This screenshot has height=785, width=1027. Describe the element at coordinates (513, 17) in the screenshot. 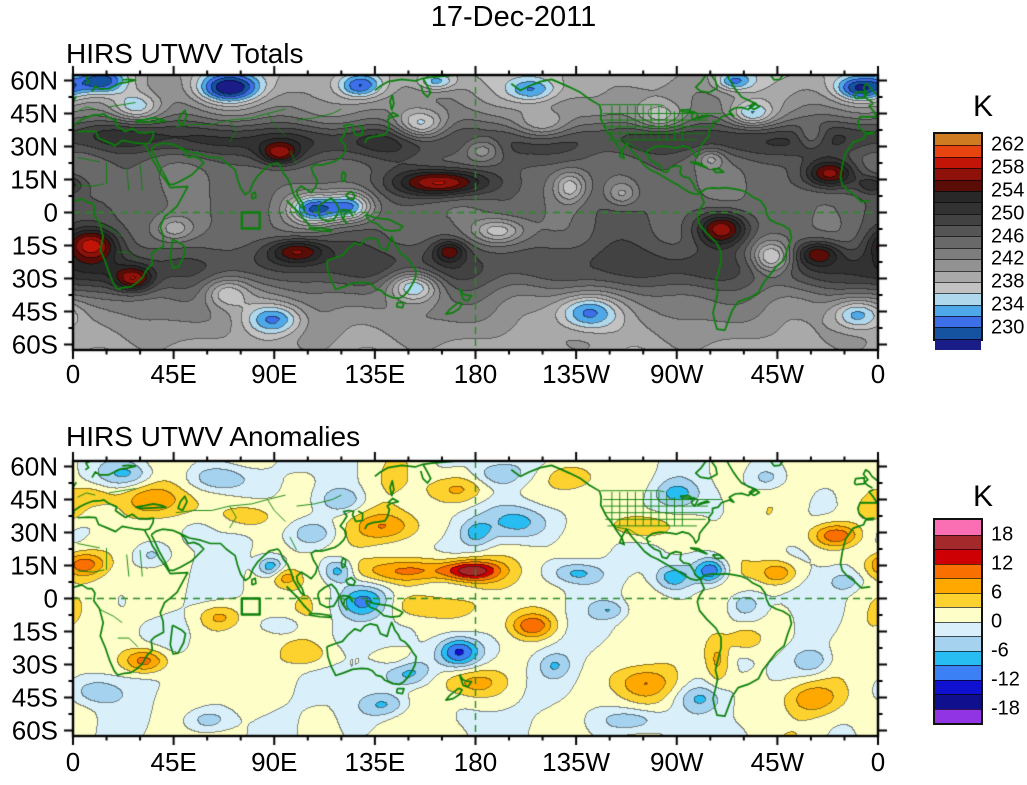

I see `figure-title: 17-Dec-2011` at that location.